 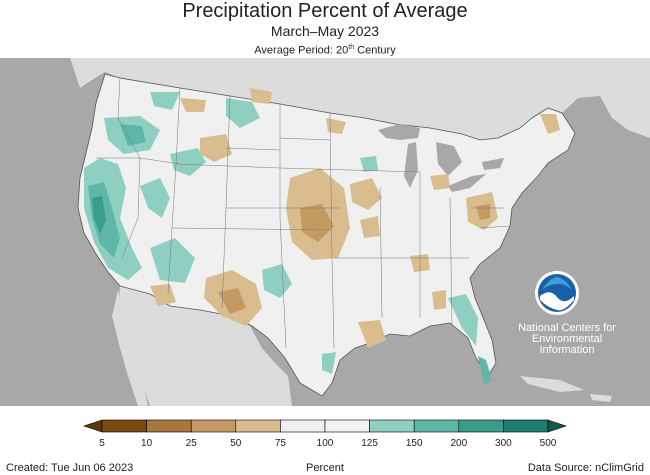 I want to click on legend-tick-label: 50, so click(x=236, y=443).